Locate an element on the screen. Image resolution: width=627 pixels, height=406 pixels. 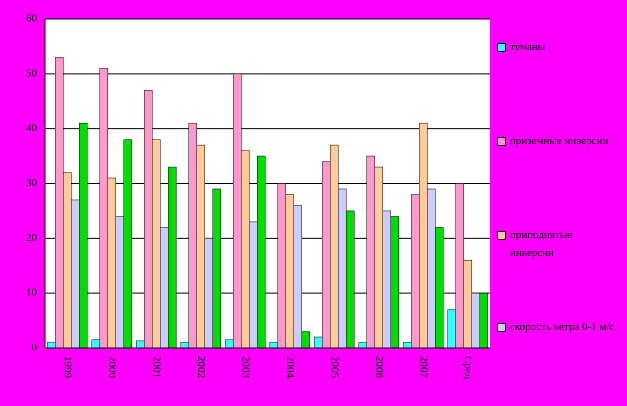
legend-item: приподнятые инверсии is located at coordinates (556, 244).